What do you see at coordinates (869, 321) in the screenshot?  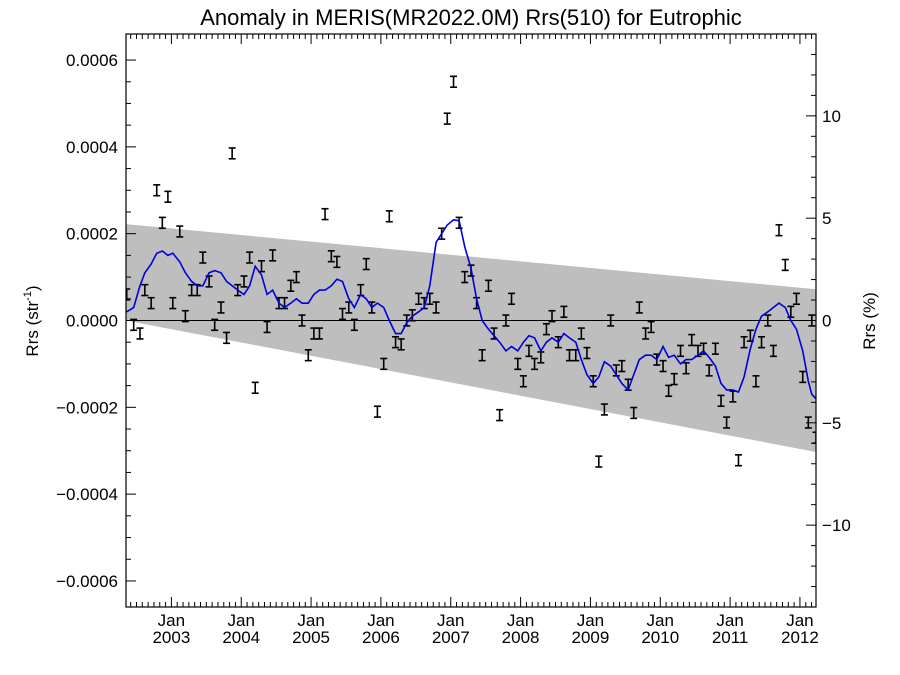 I see `y-axis-right-label: Rrs (%)` at bounding box center [869, 321].